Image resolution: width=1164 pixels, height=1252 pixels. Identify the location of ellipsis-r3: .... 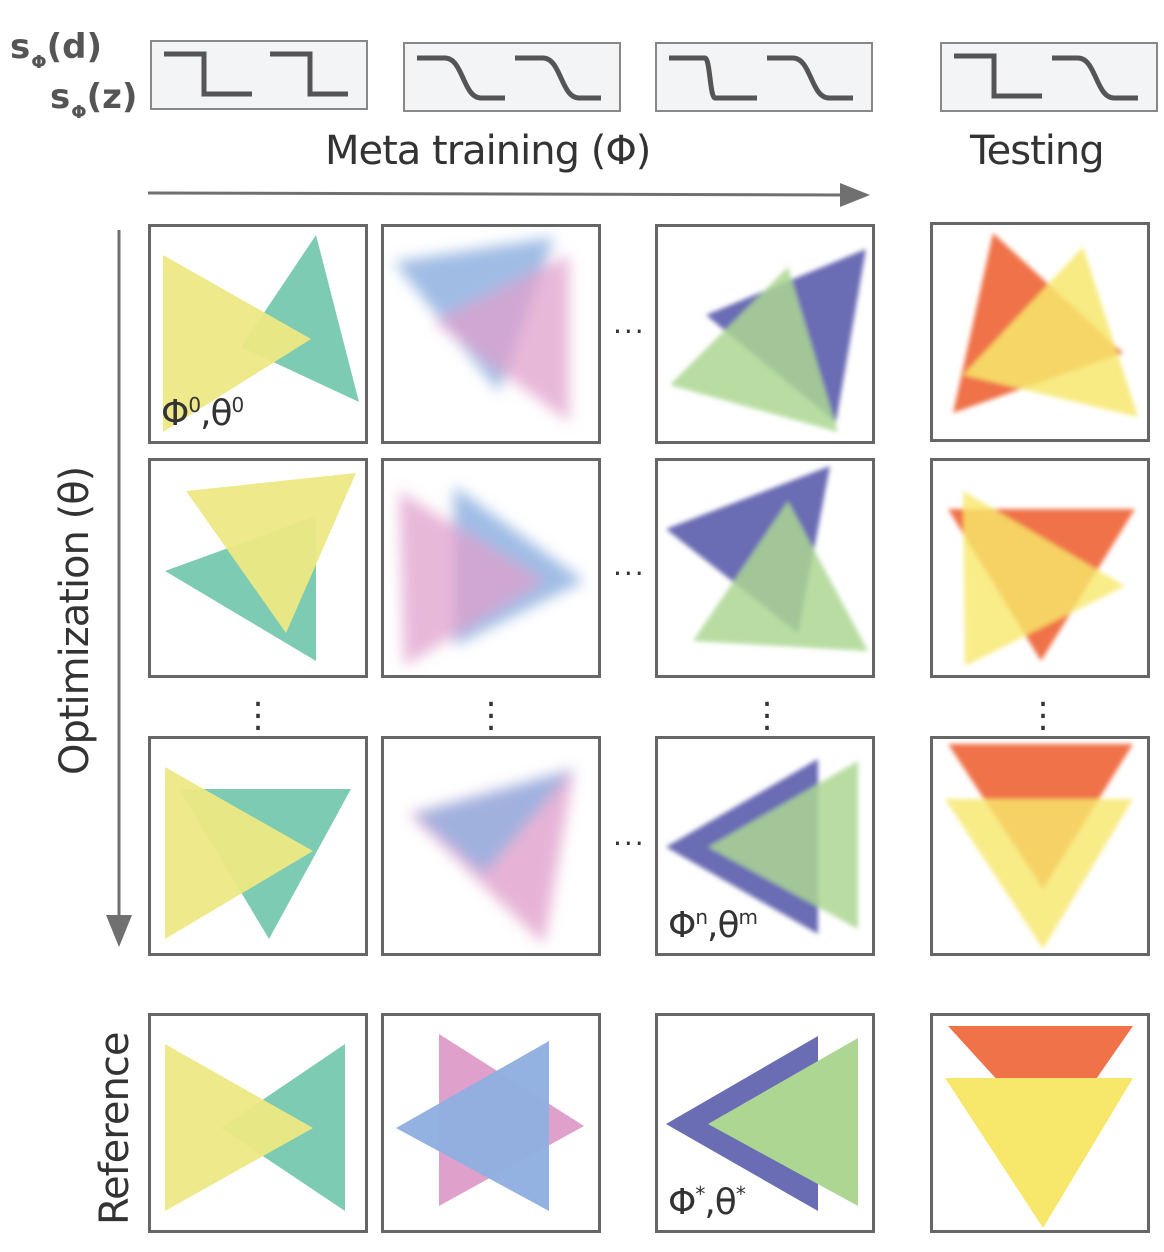
(629, 835).